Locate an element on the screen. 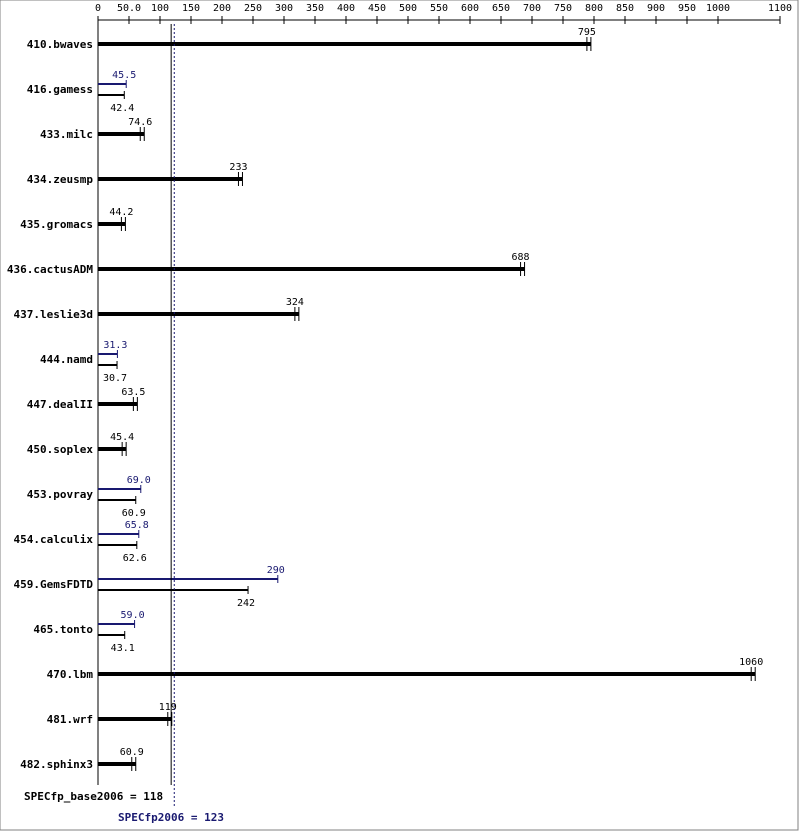 The height and width of the screenshot is (831, 799). x-tick-label: 100 is located at coordinates (160, 8).